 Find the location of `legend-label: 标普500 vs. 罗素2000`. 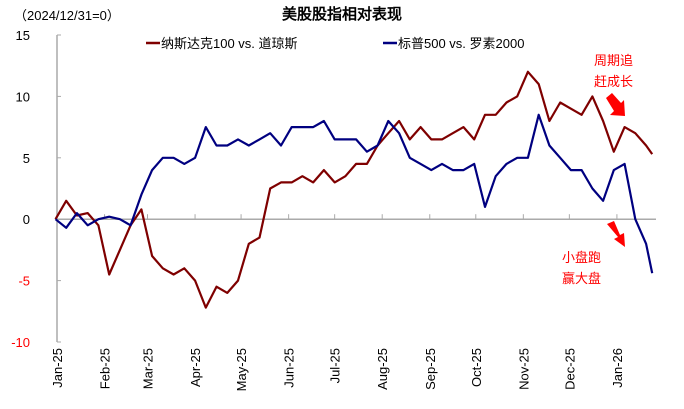

legend-label: 标普500 vs. 罗素2000 is located at coordinates (461, 43).